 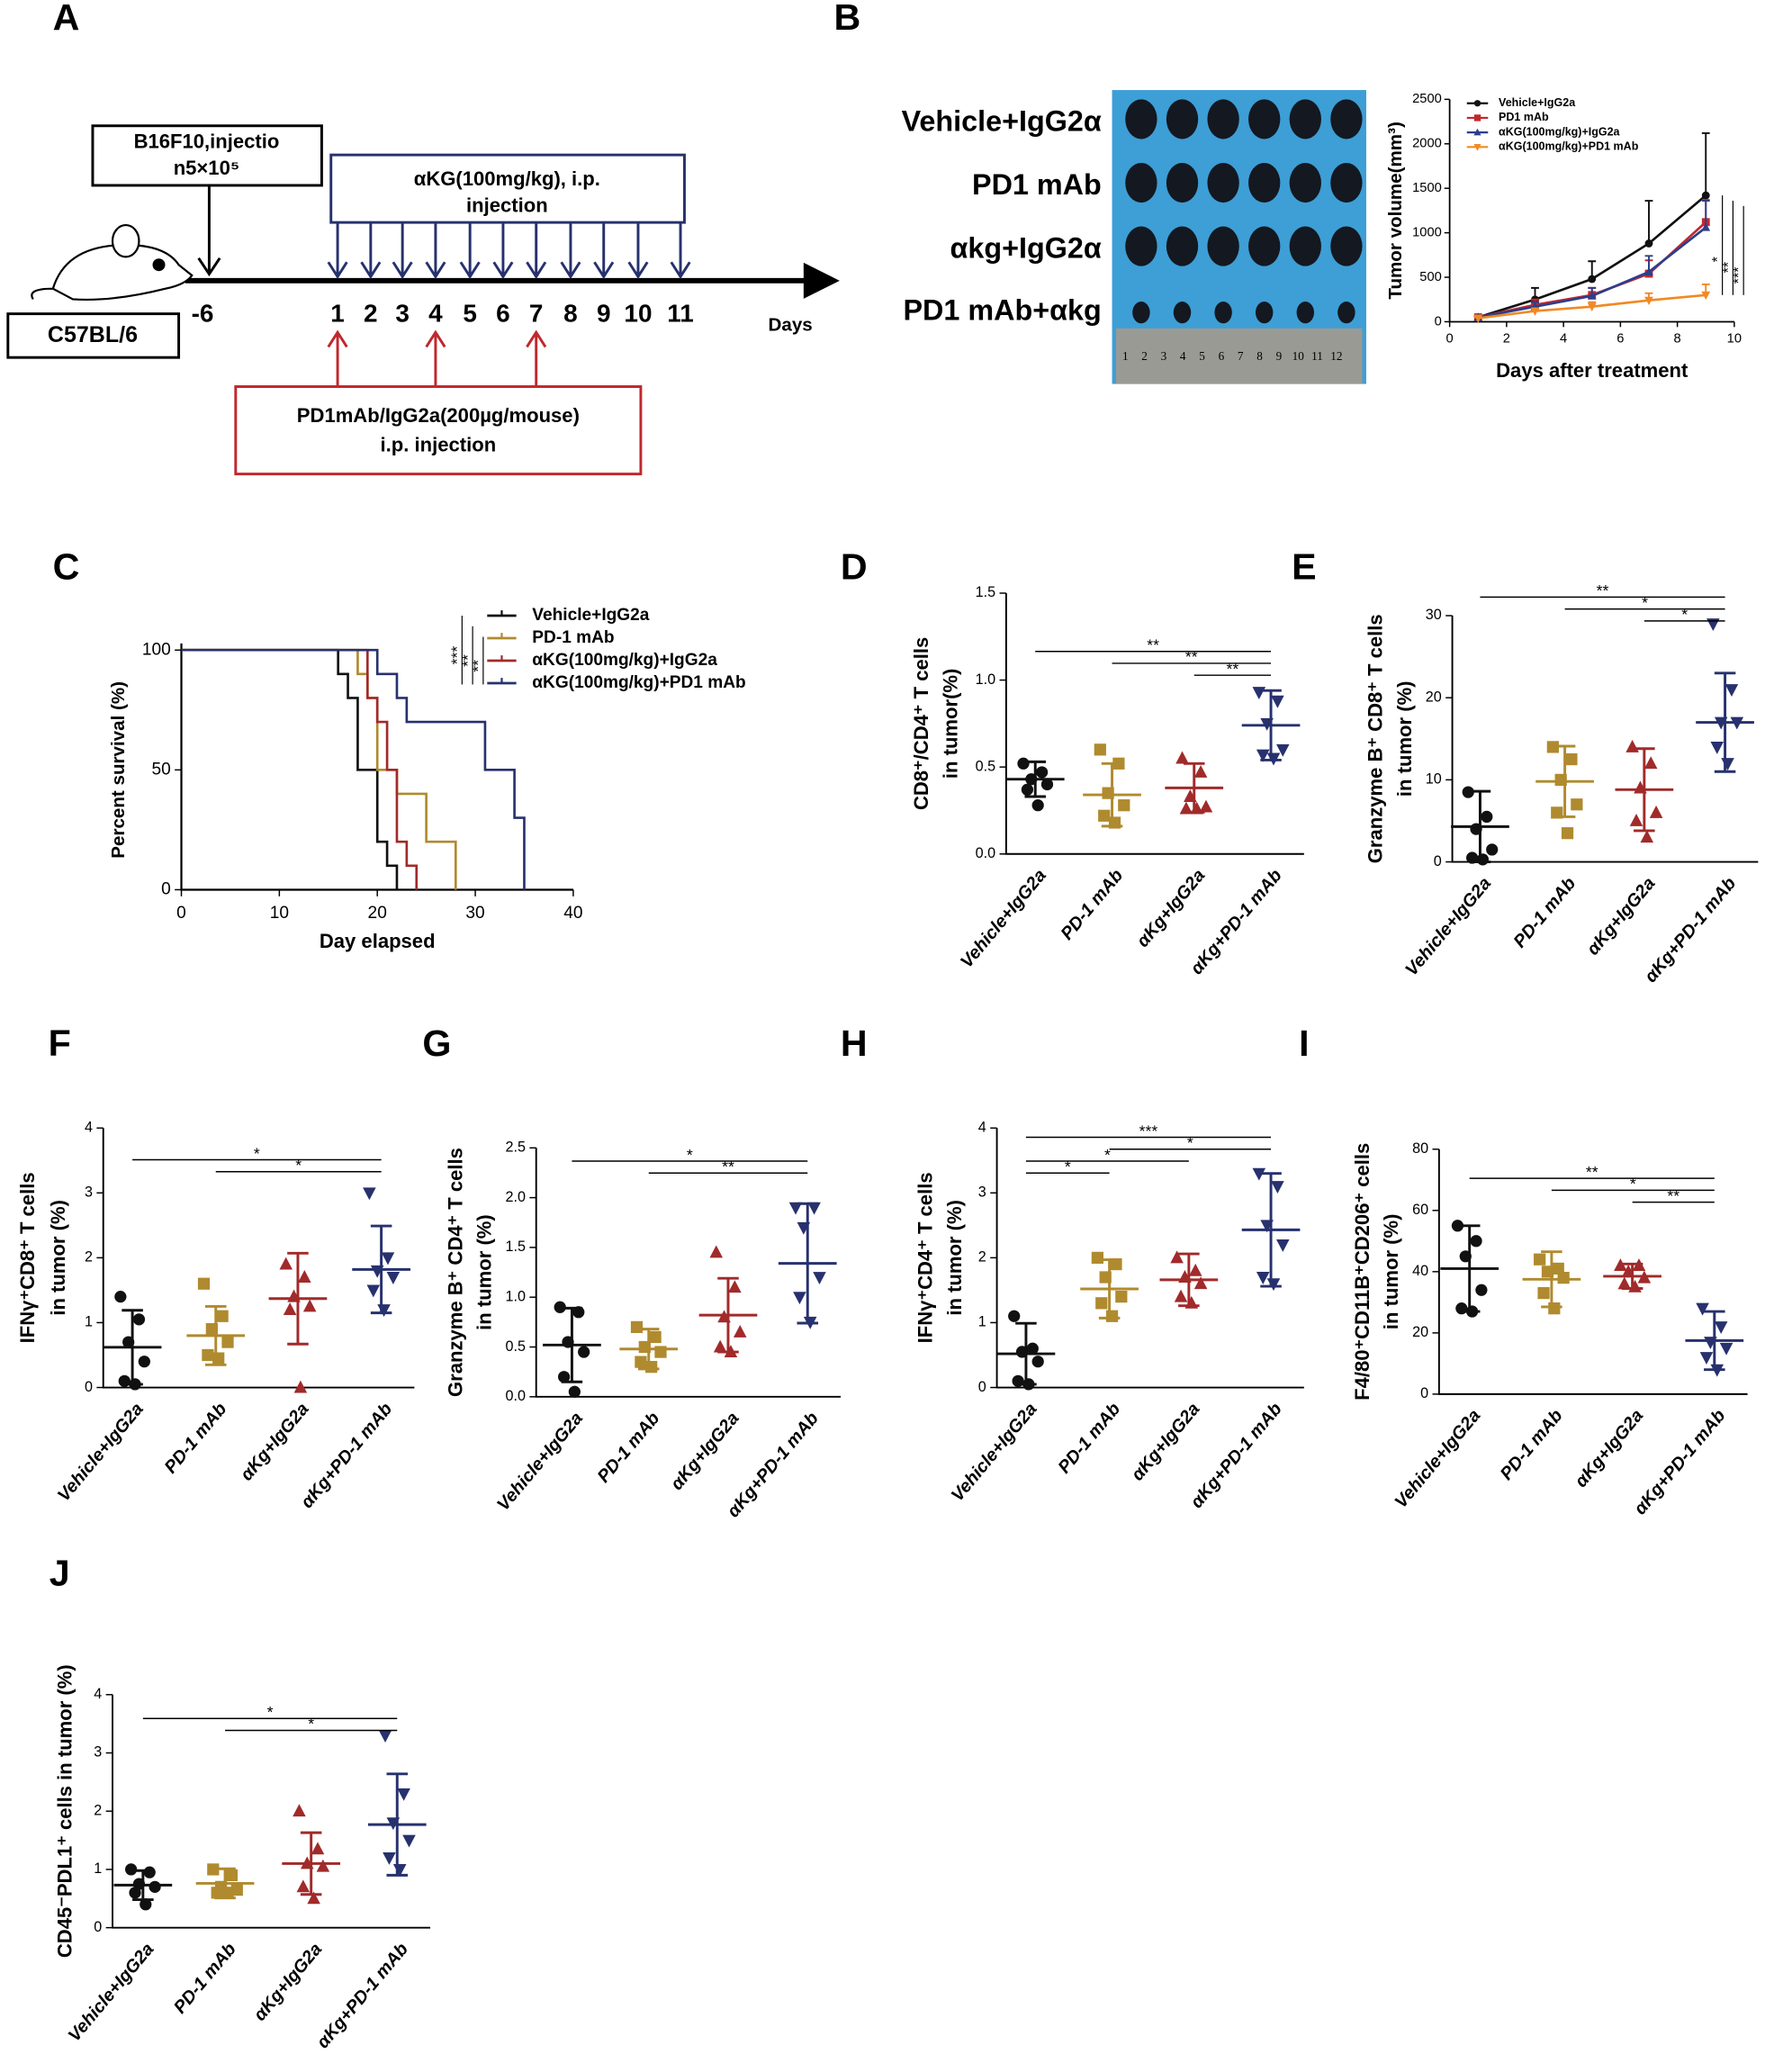 What do you see at coordinates (203, 313) in the screenshot?
I see `timeline-label: -6` at bounding box center [203, 313].